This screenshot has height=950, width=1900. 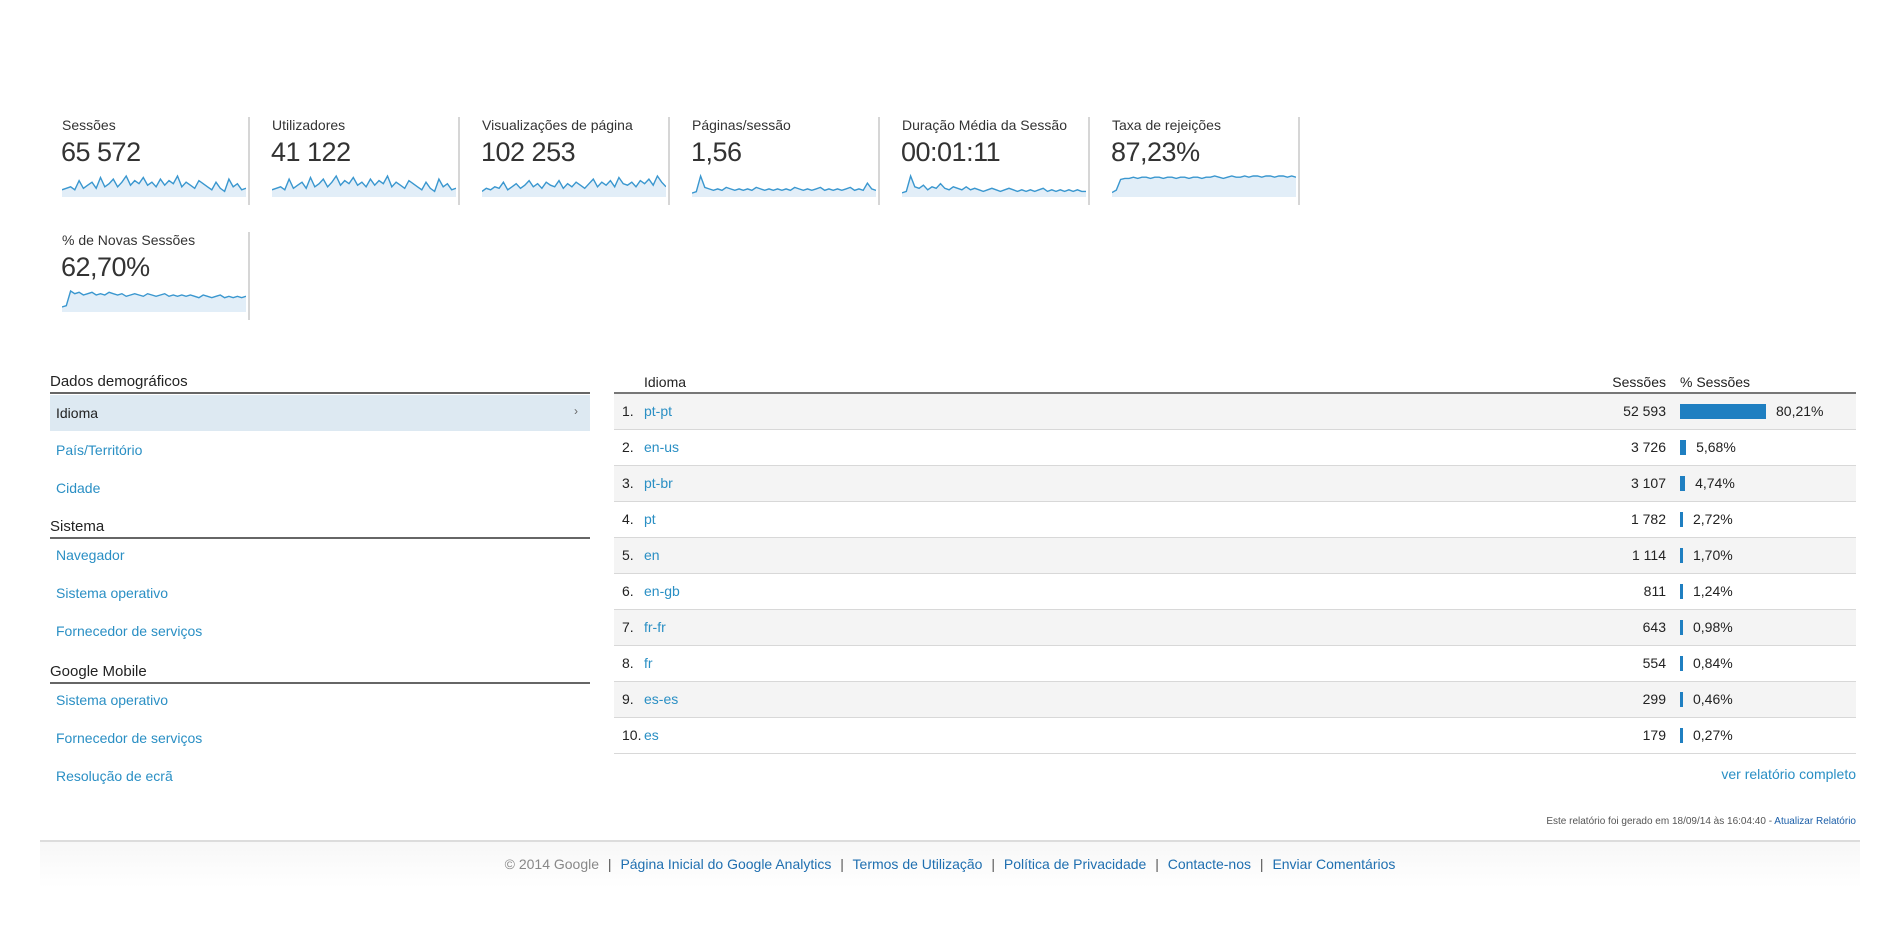 What do you see at coordinates (309, 125) in the screenshot?
I see `metric-label: Utilizadores` at bounding box center [309, 125].